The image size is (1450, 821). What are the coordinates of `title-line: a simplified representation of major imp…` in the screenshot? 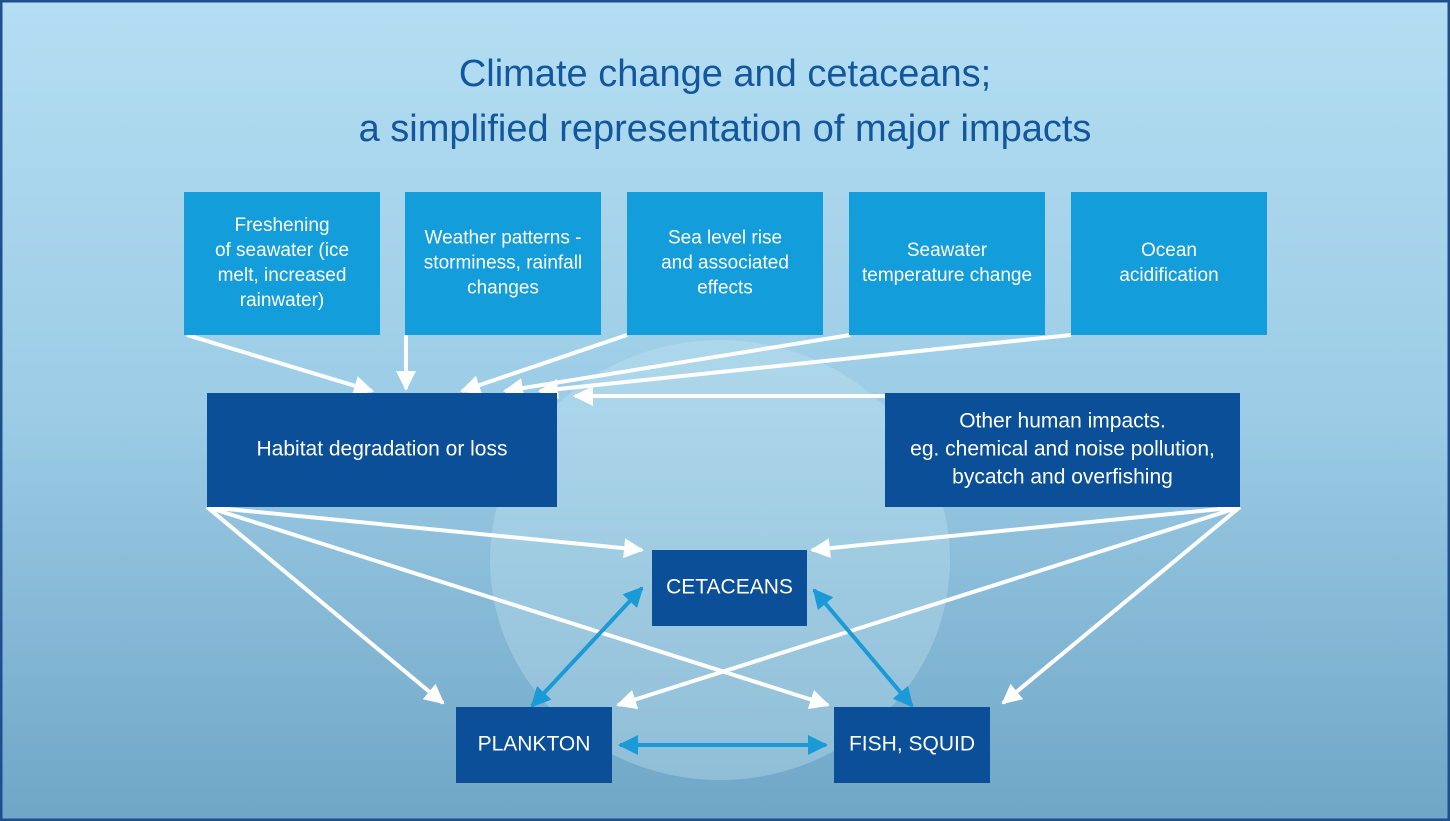 It's located at (725, 129).